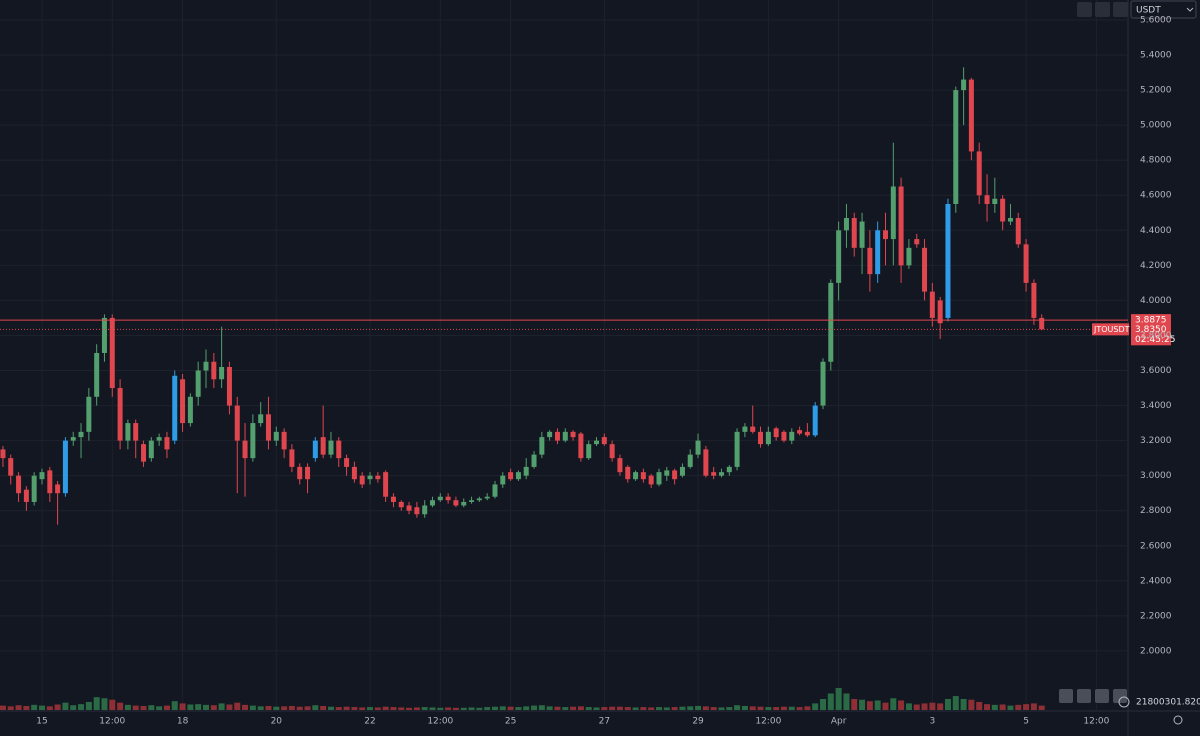 This screenshot has width=1200, height=736. I want to click on price-box, so click(1151, 320).